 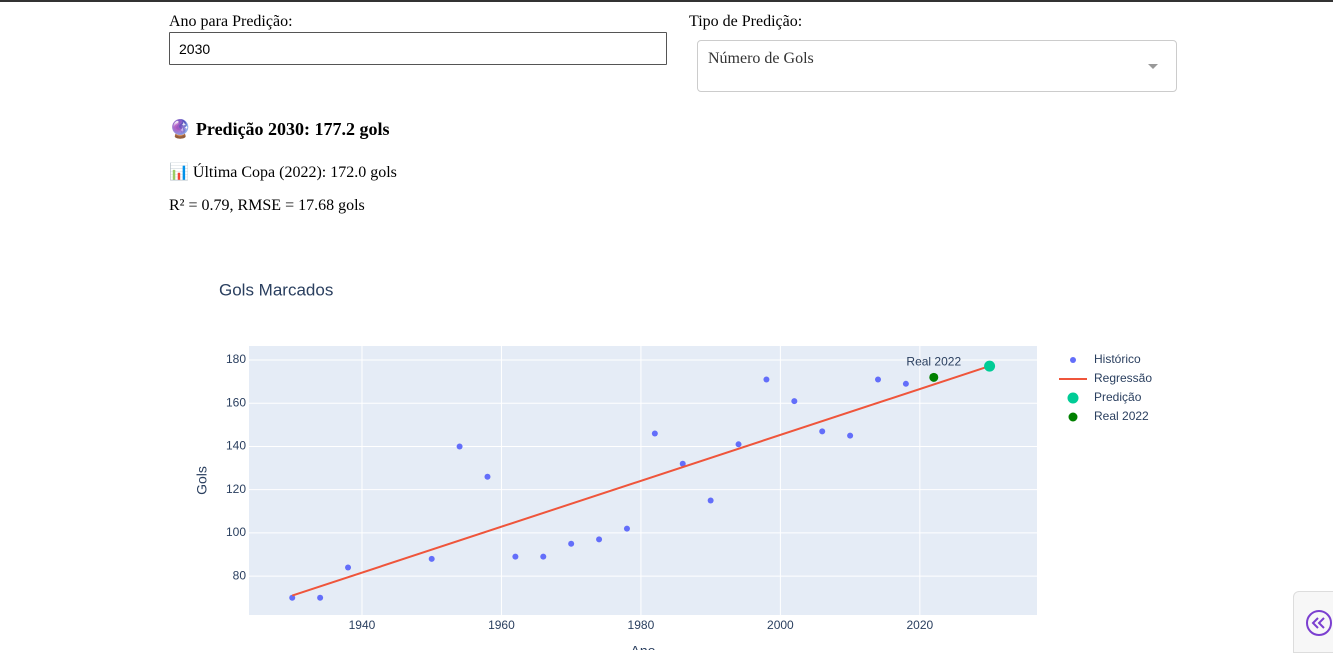 I want to click on legend-label: Regressão, so click(x=1123, y=378).